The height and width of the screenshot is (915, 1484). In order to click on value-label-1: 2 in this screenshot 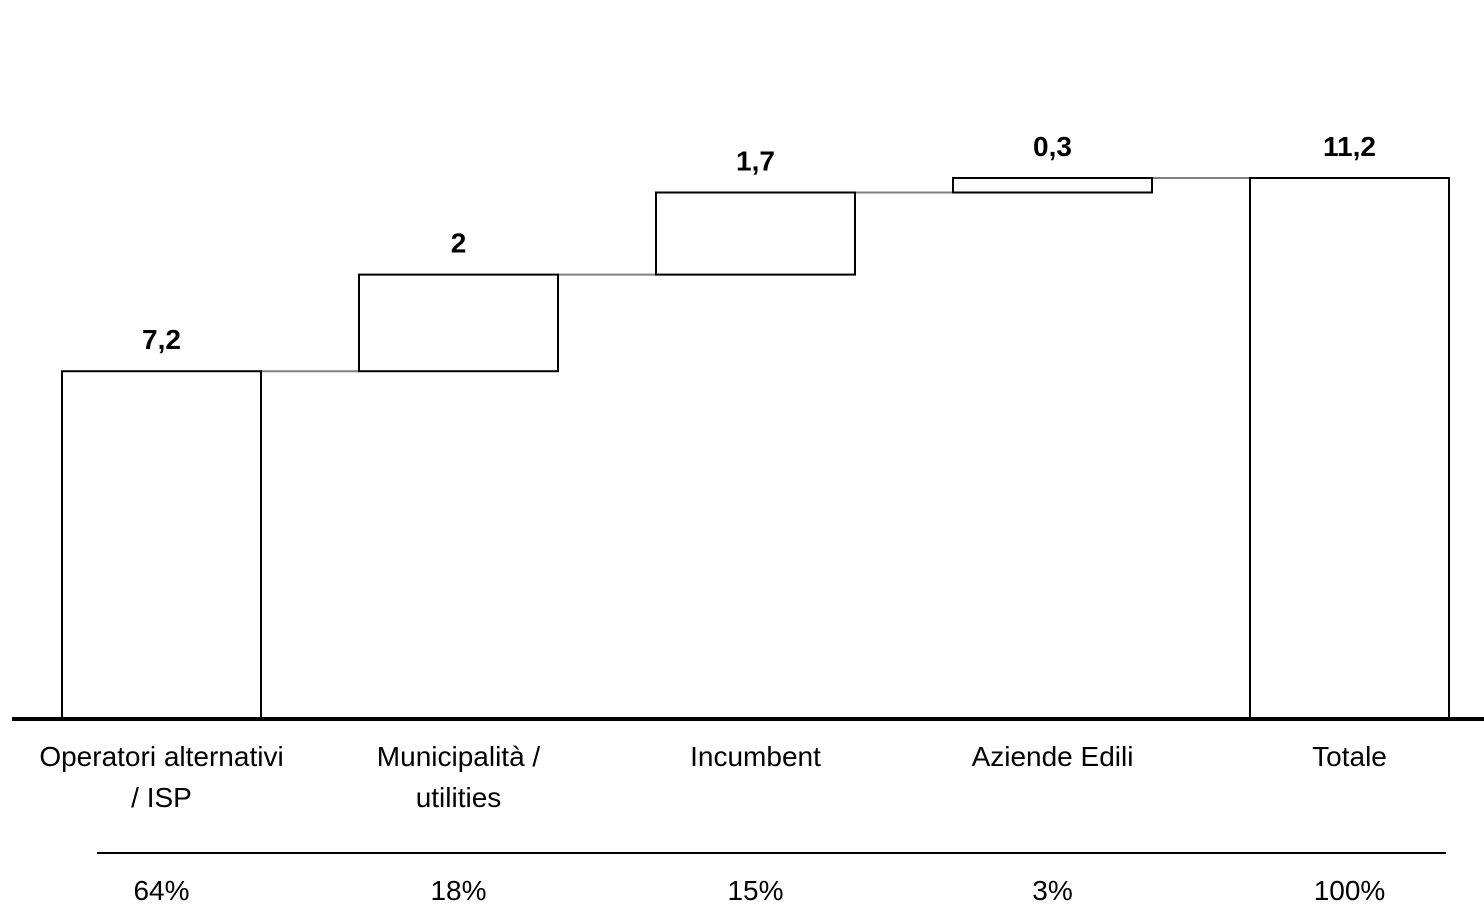, I will do `click(459, 243)`.